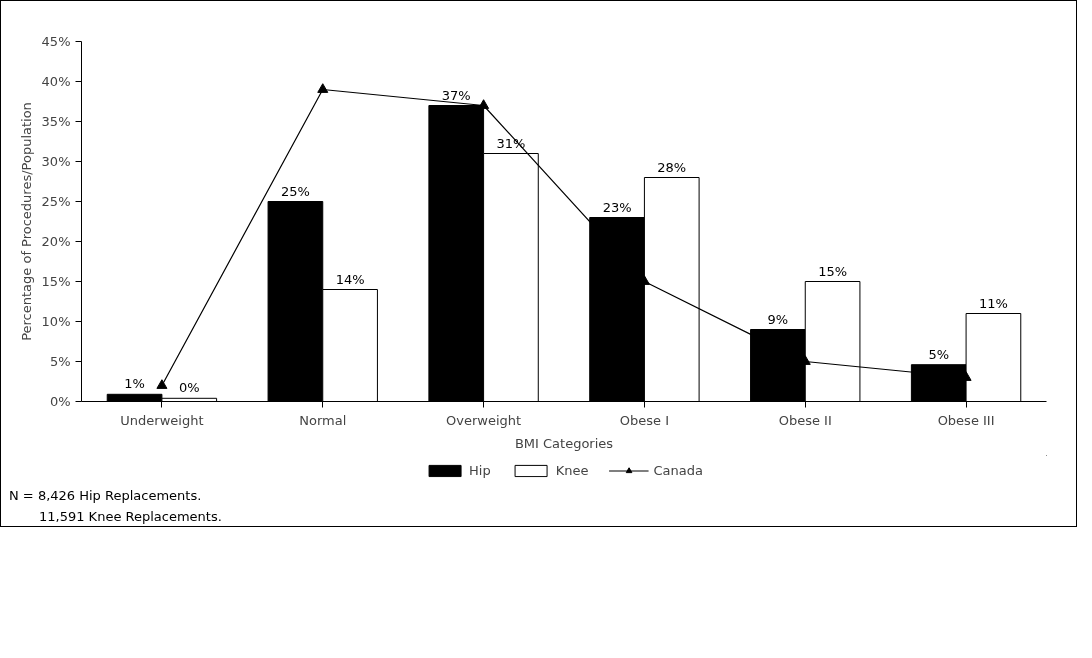 The height and width of the screenshot is (658, 1092). Describe the element at coordinates (572, 470) in the screenshot. I see `legend-label: Knee` at that location.